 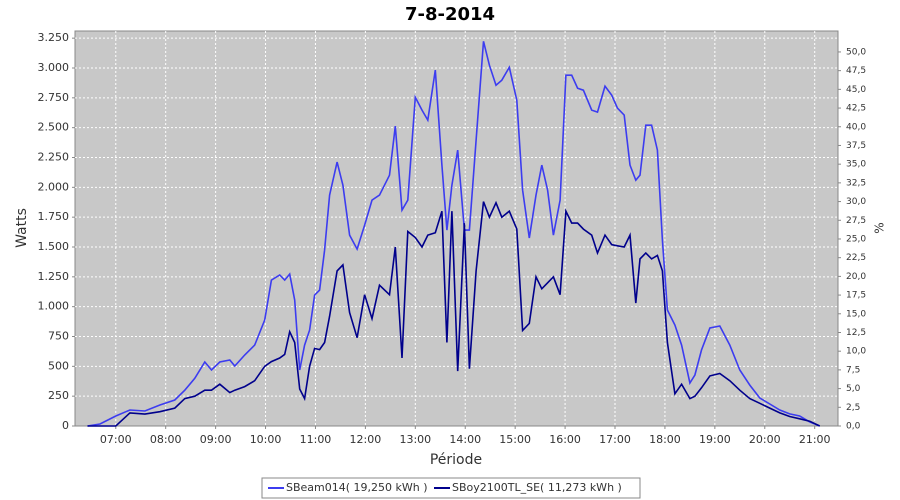 I want to click on y2-tick-label: 25,0, so click(x=856, y=239).